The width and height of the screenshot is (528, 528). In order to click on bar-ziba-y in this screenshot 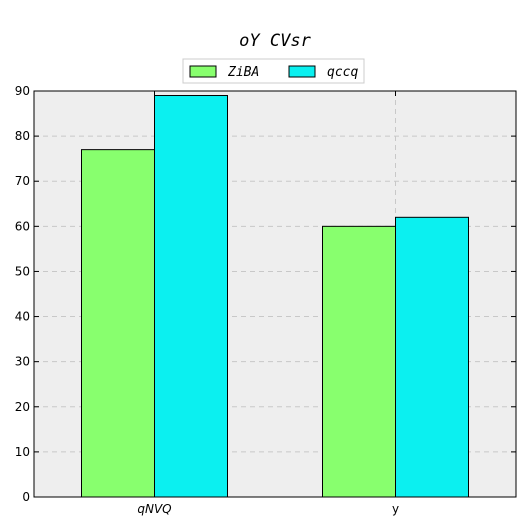, I will do `click(359, 361)`.